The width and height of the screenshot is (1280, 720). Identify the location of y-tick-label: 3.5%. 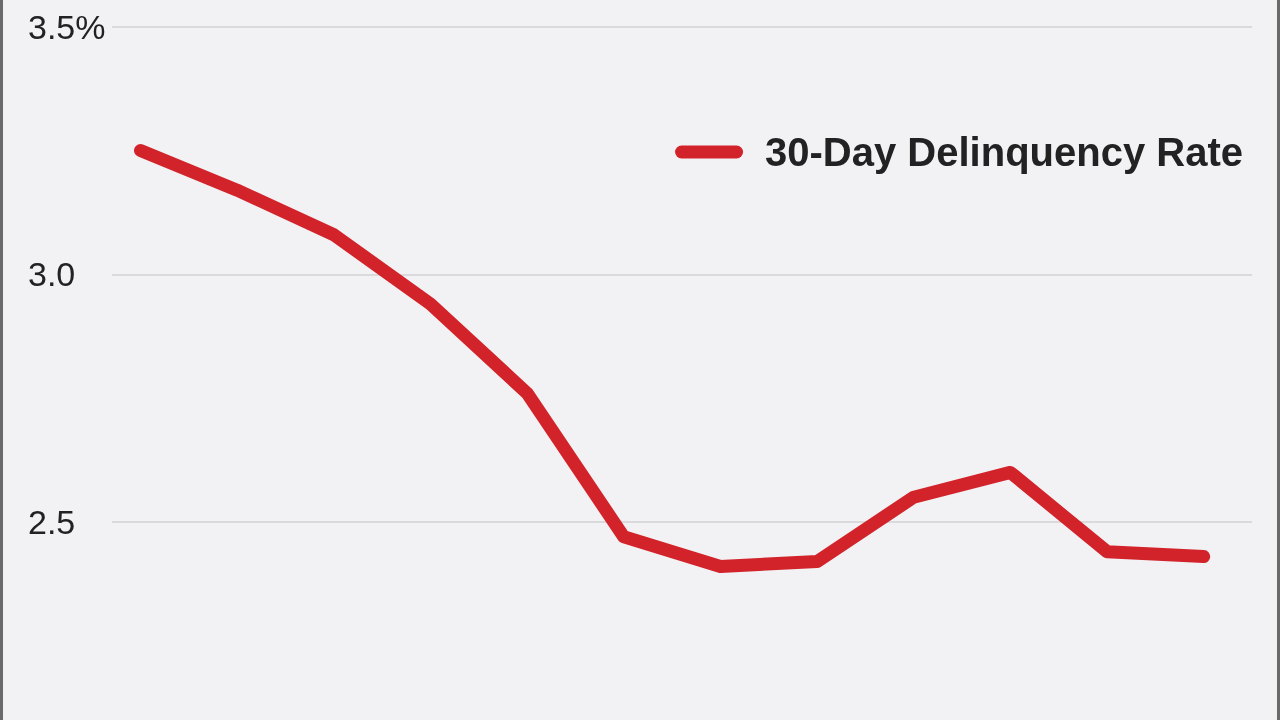
(67, 26).